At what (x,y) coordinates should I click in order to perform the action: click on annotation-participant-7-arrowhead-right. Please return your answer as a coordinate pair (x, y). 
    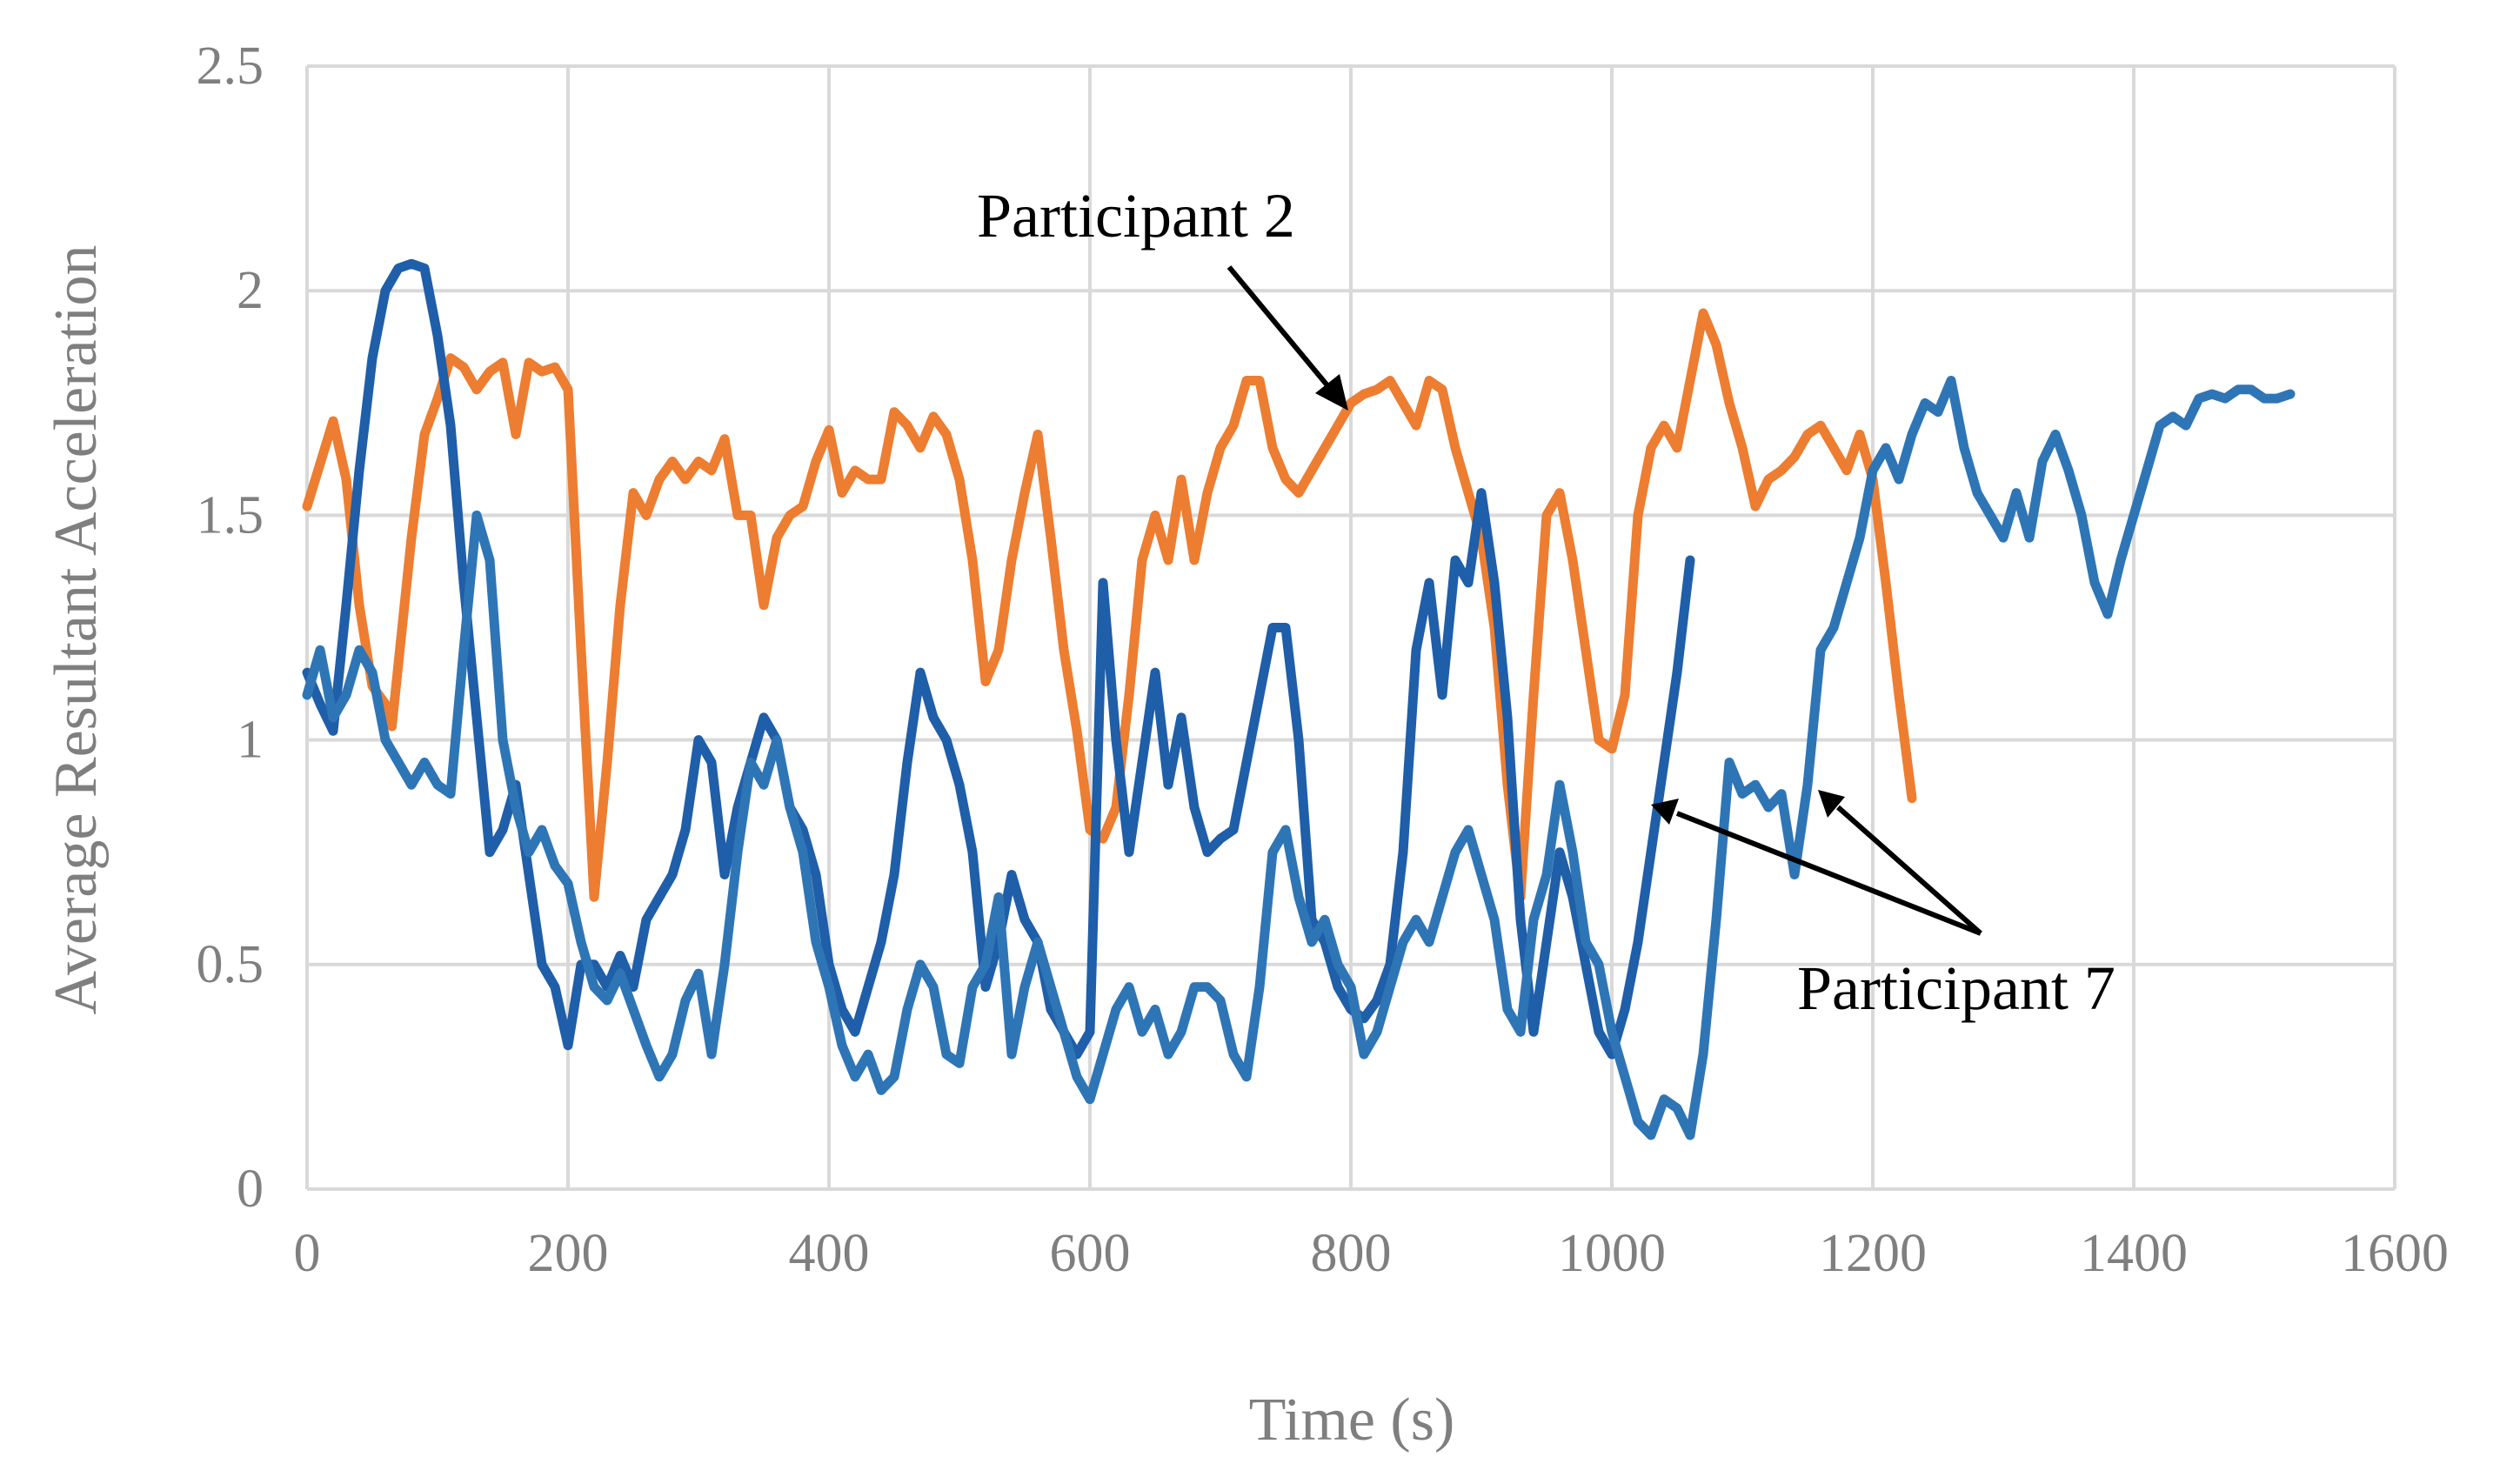
    Looking at the image, I should click on (1832, 804).